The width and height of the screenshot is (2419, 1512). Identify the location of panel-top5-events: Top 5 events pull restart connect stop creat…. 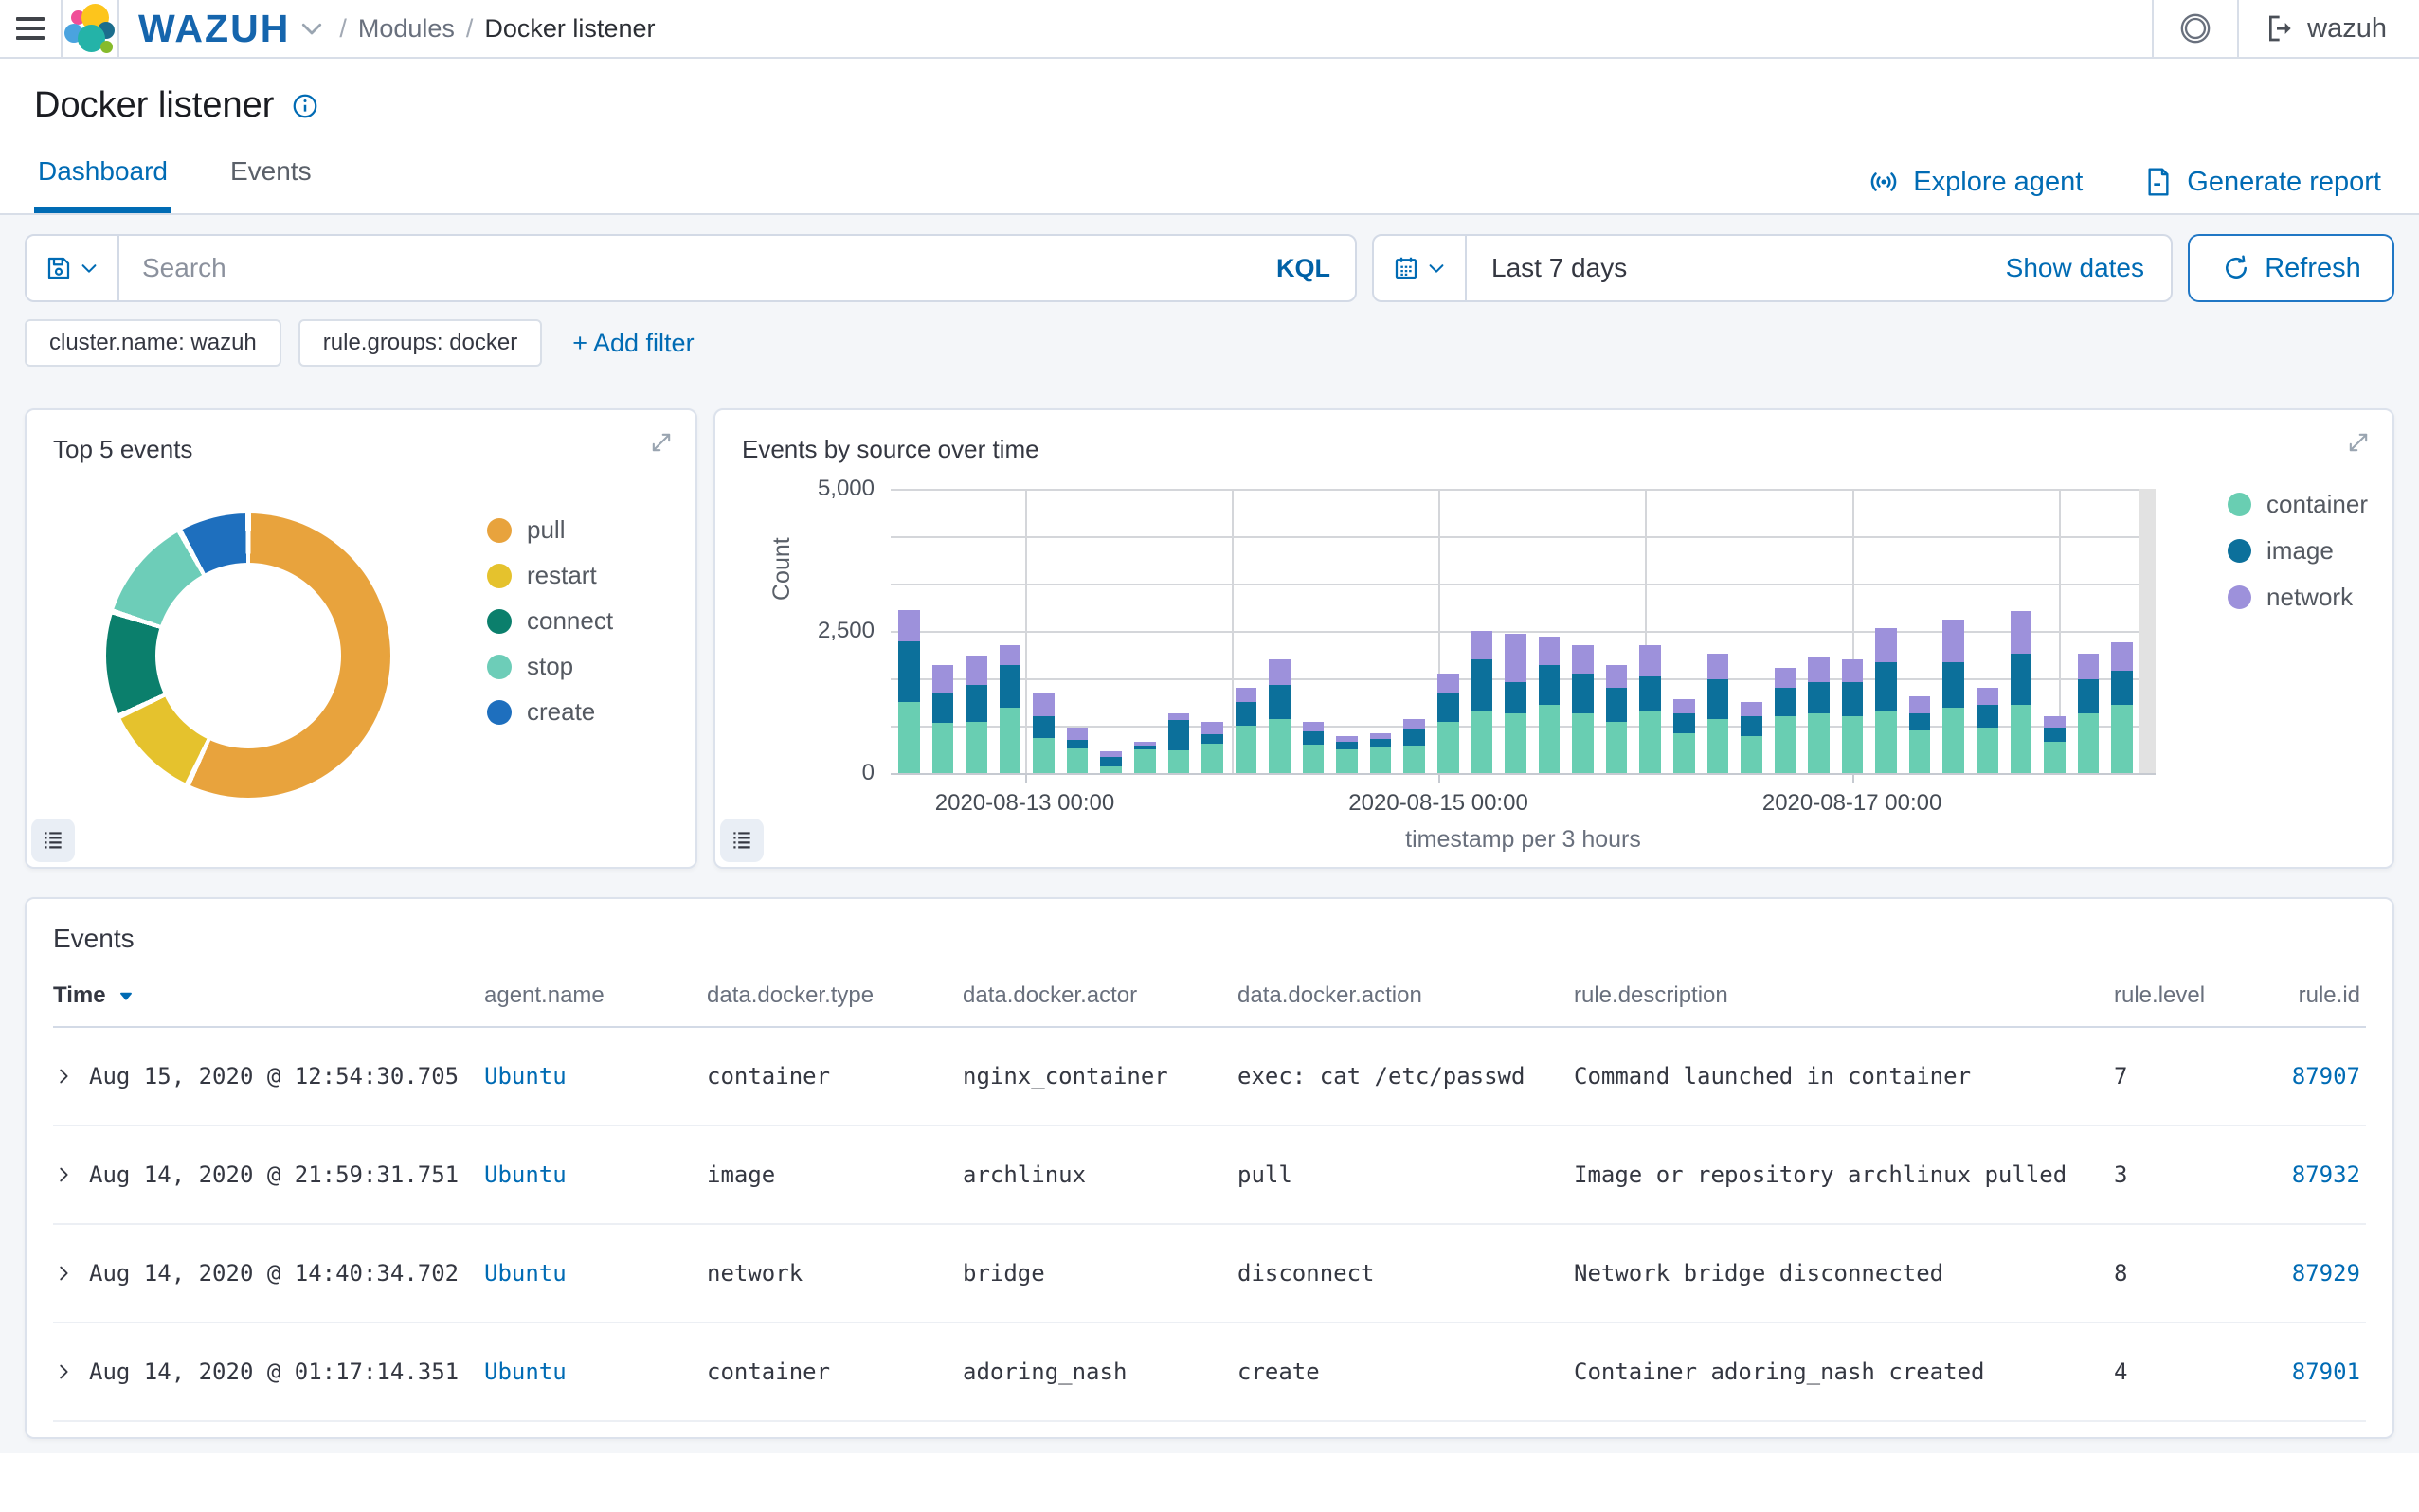
(361, 638).